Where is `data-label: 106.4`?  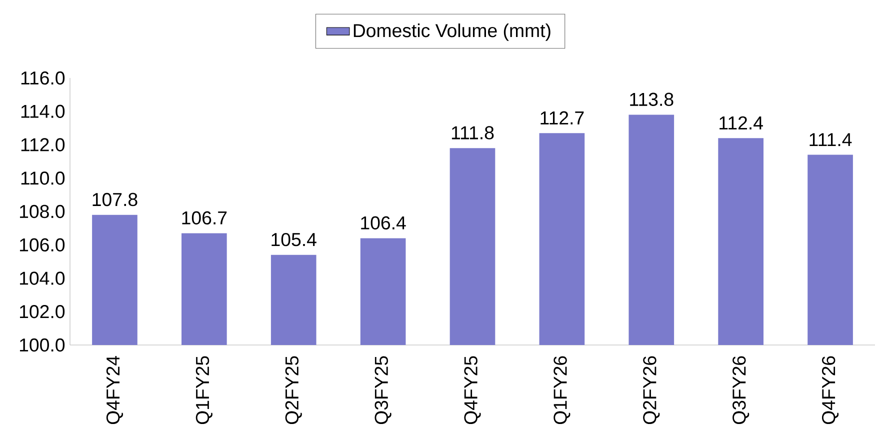 data-label: 106.4 is located at coordinates (383, 223).